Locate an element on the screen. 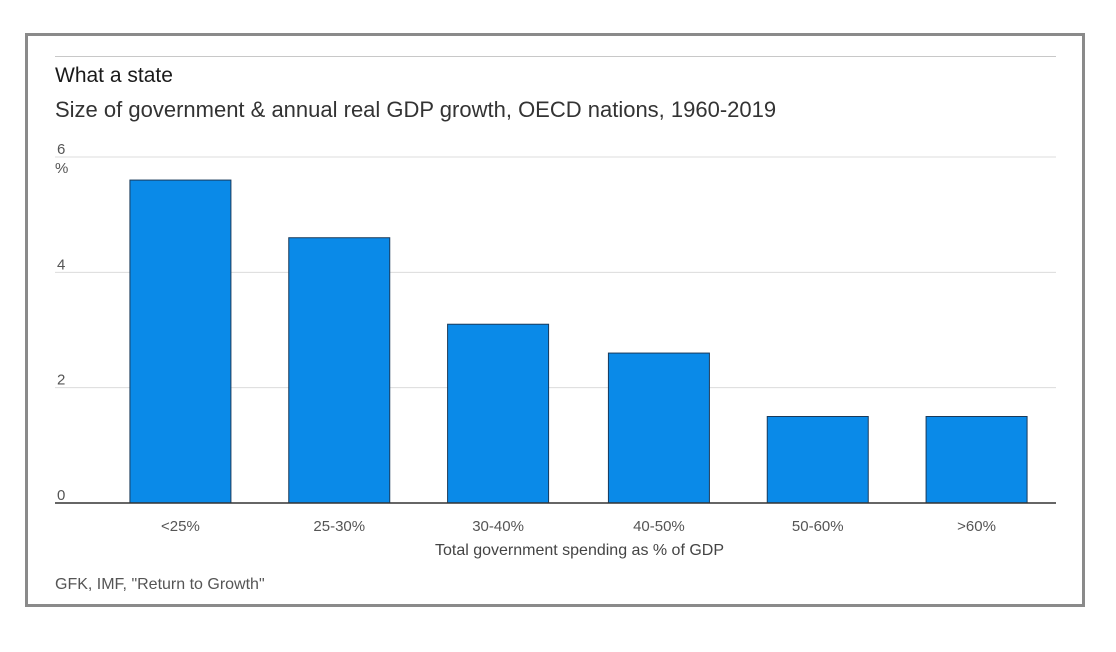  x-tick-label: >60% is located at coordinates (976, 526).